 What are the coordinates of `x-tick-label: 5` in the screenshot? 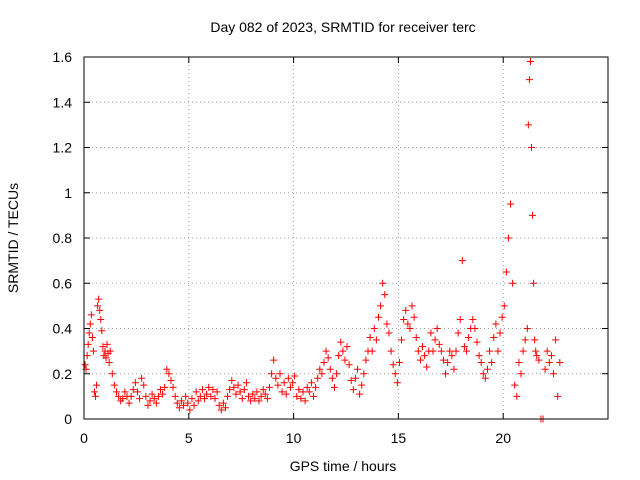 It's located at (189, 438).